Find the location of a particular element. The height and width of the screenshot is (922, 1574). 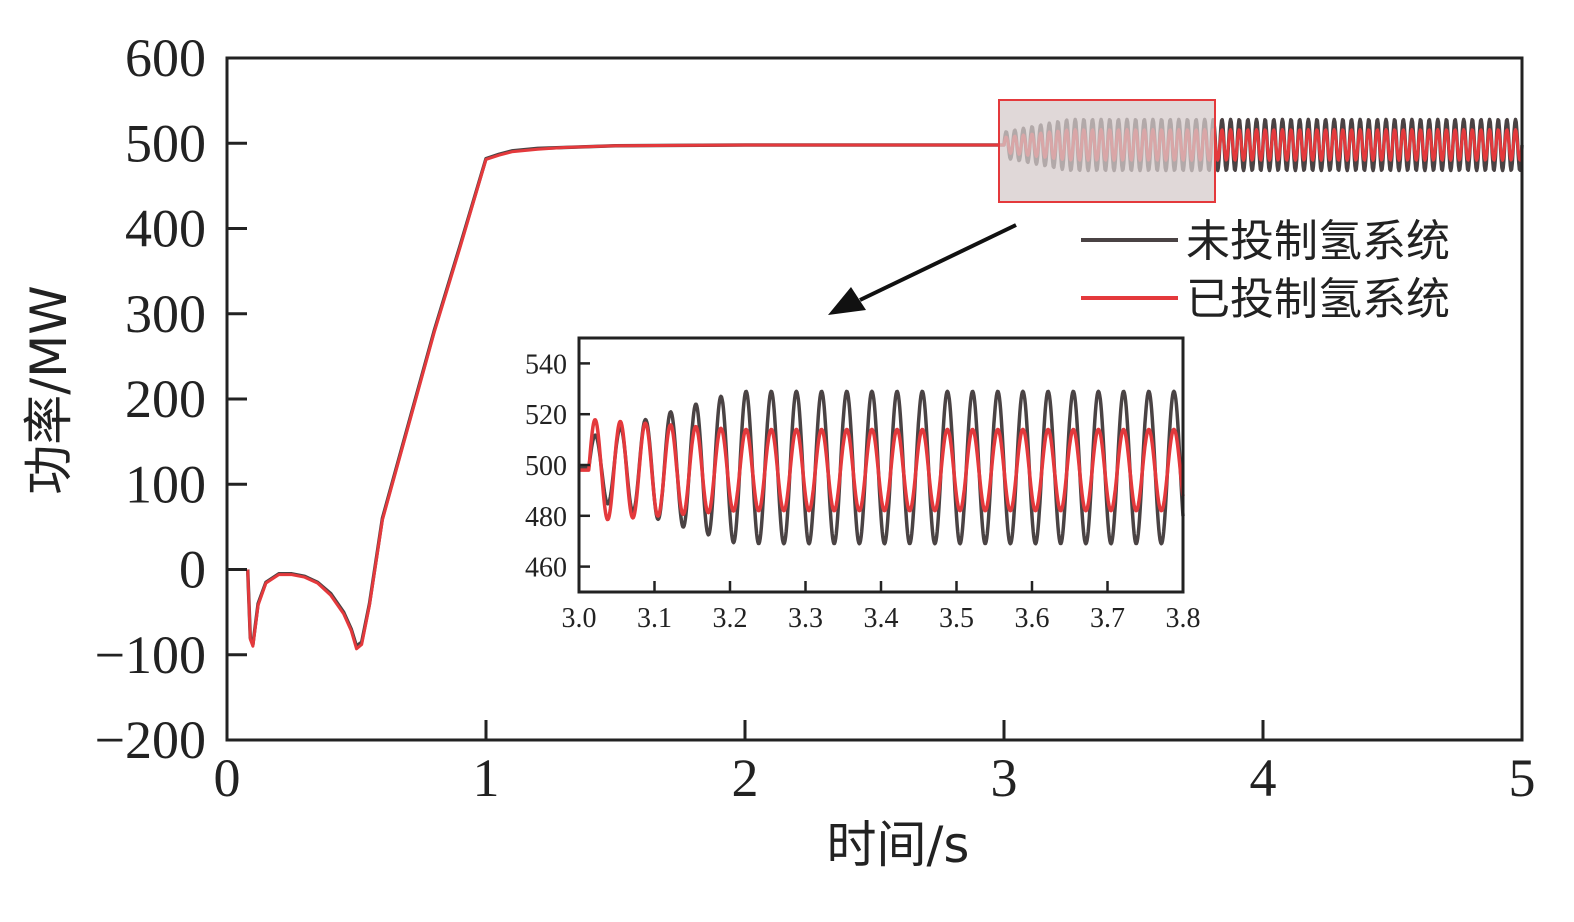

main-x-ticks: 0 1 2 3 4 5 is located at coordinates (875, 764).